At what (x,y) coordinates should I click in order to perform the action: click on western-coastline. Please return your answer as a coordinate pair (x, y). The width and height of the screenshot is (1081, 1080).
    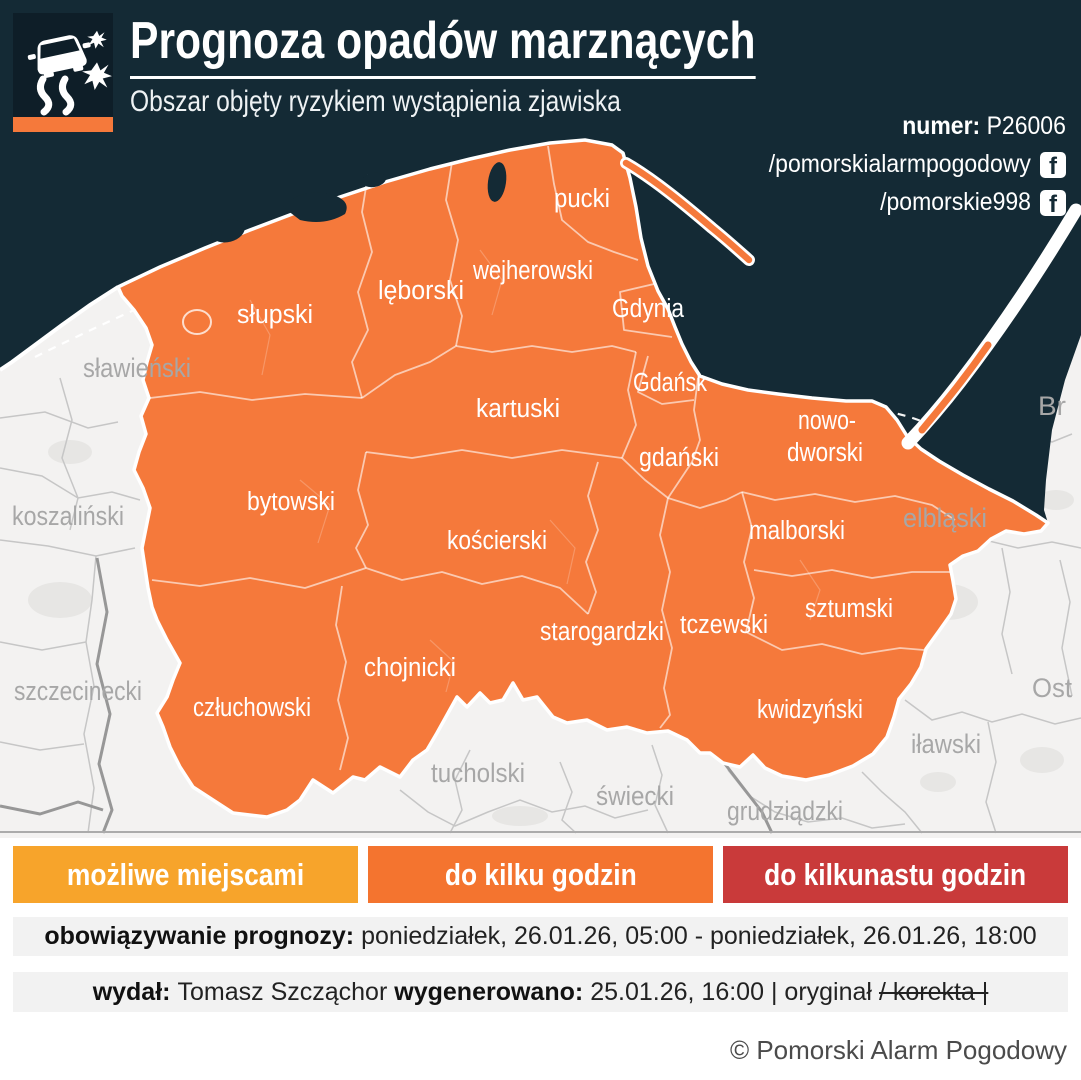
    Looking at the image, I should click on (60, 328).